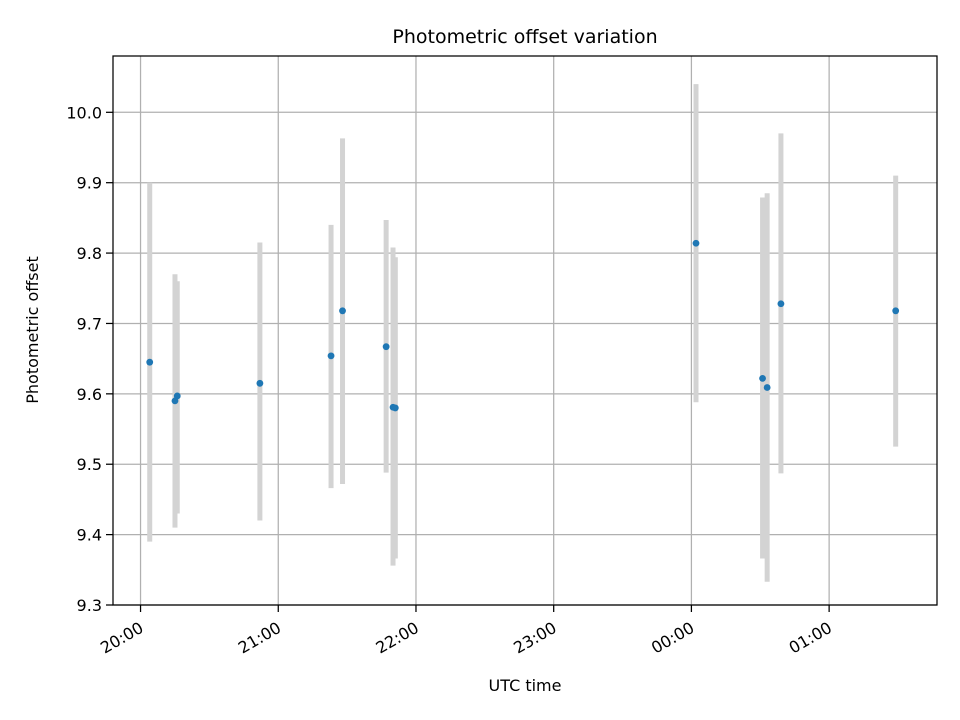 This screenshot has width=960, height=720. I want to click on chart-title: Photometric offset variation, so click(524, 37).